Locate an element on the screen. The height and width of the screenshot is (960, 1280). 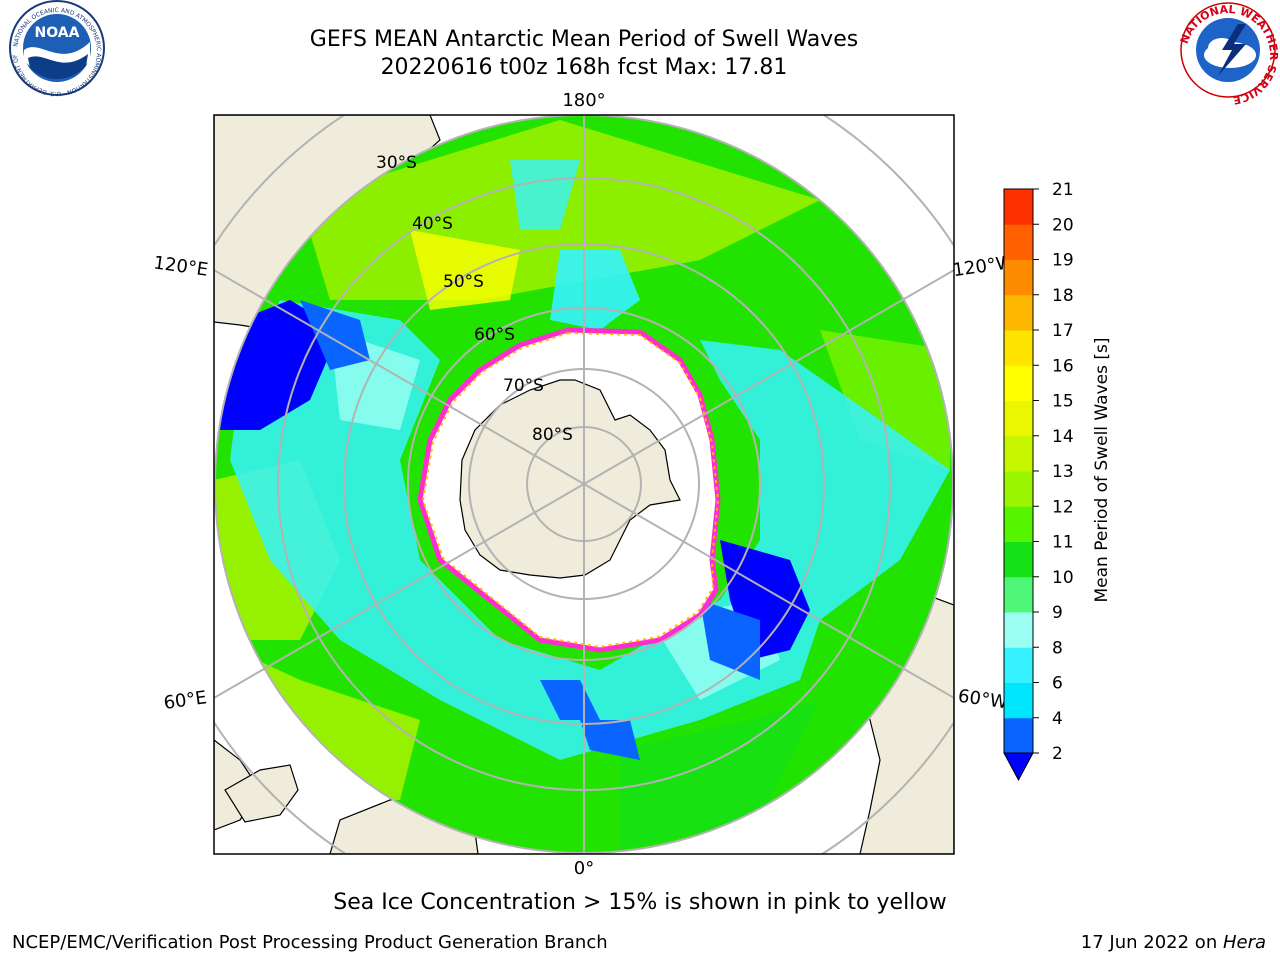
colorbar-tick-label: 6 is located at coordinates (1057, 684).